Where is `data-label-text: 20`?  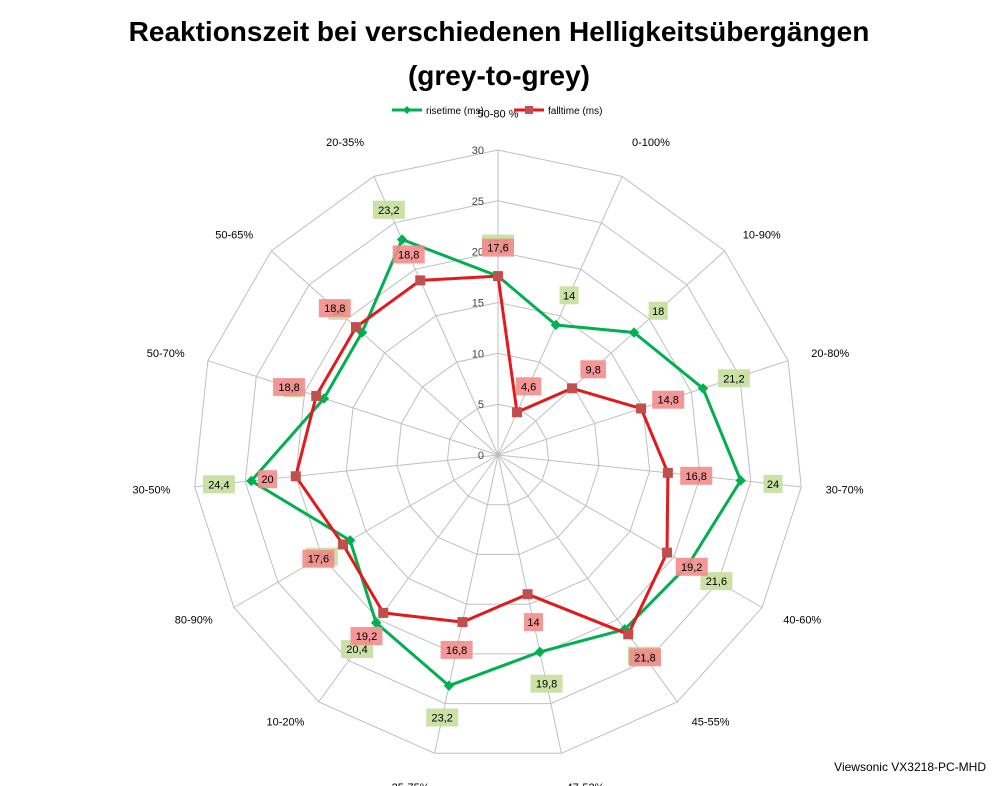 data-label-text: 20 is located at coordinates (267, 480).